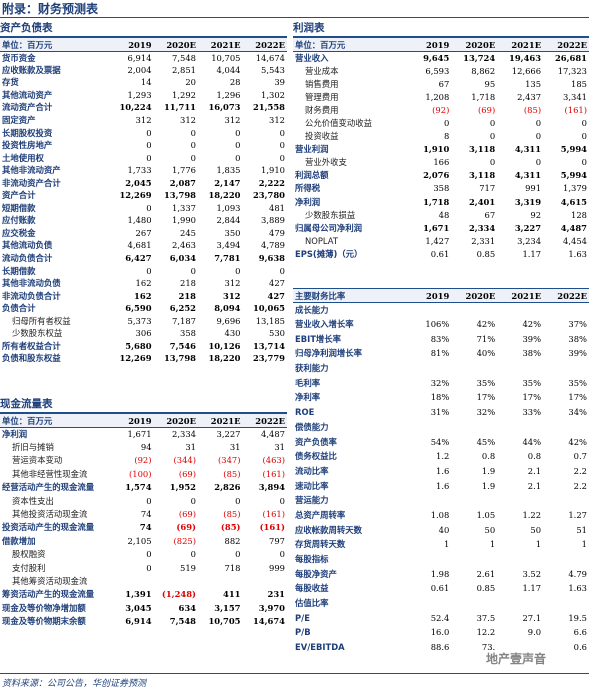 The height and width of the screenshot is (691, 589). I want to click on cell-value: (69), so click(186, 527).